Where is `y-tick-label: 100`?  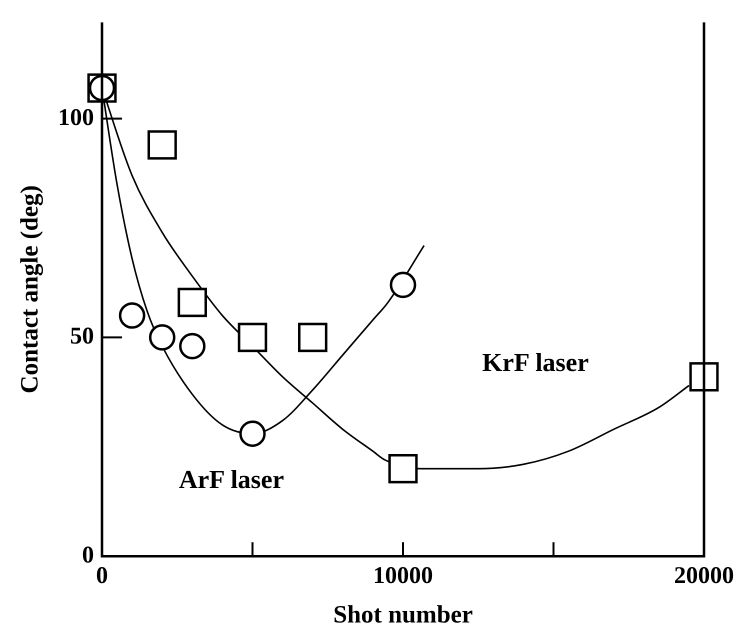
y-tick-label: 100 is located at coordinates (76, 117).